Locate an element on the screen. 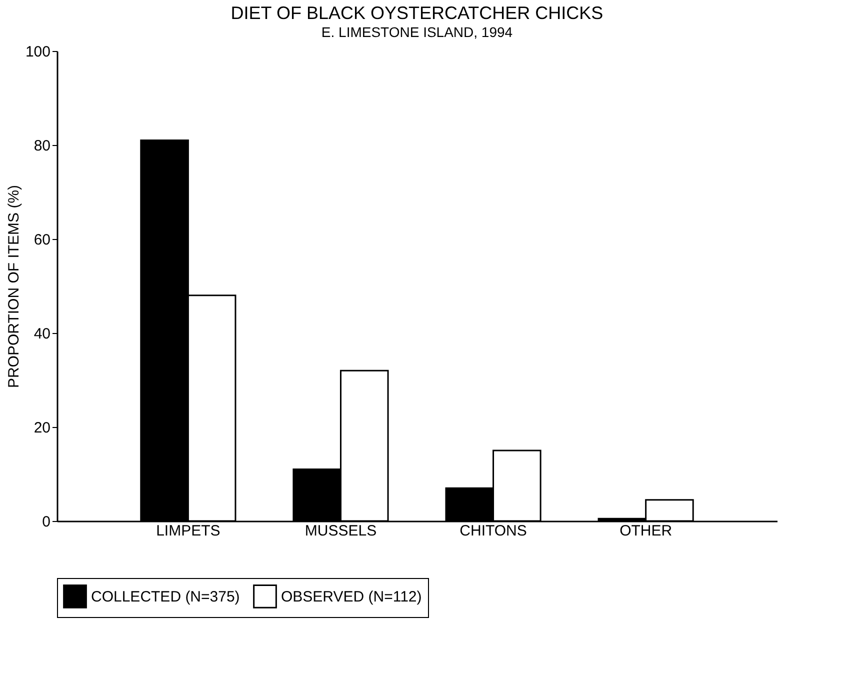  y-tick-label: 0 is located at coordinates (46, 522).